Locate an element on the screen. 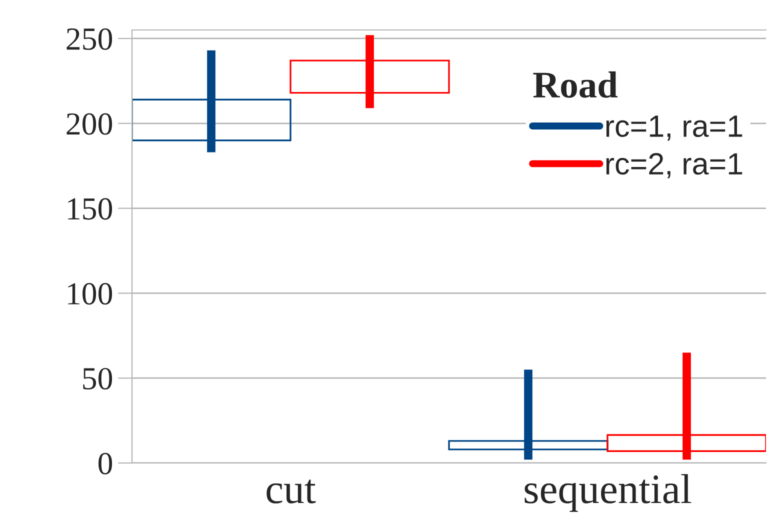 The height and width of the screenshot is (526, 770). y-tick-label: 250 is located at coordinates (89, 39).